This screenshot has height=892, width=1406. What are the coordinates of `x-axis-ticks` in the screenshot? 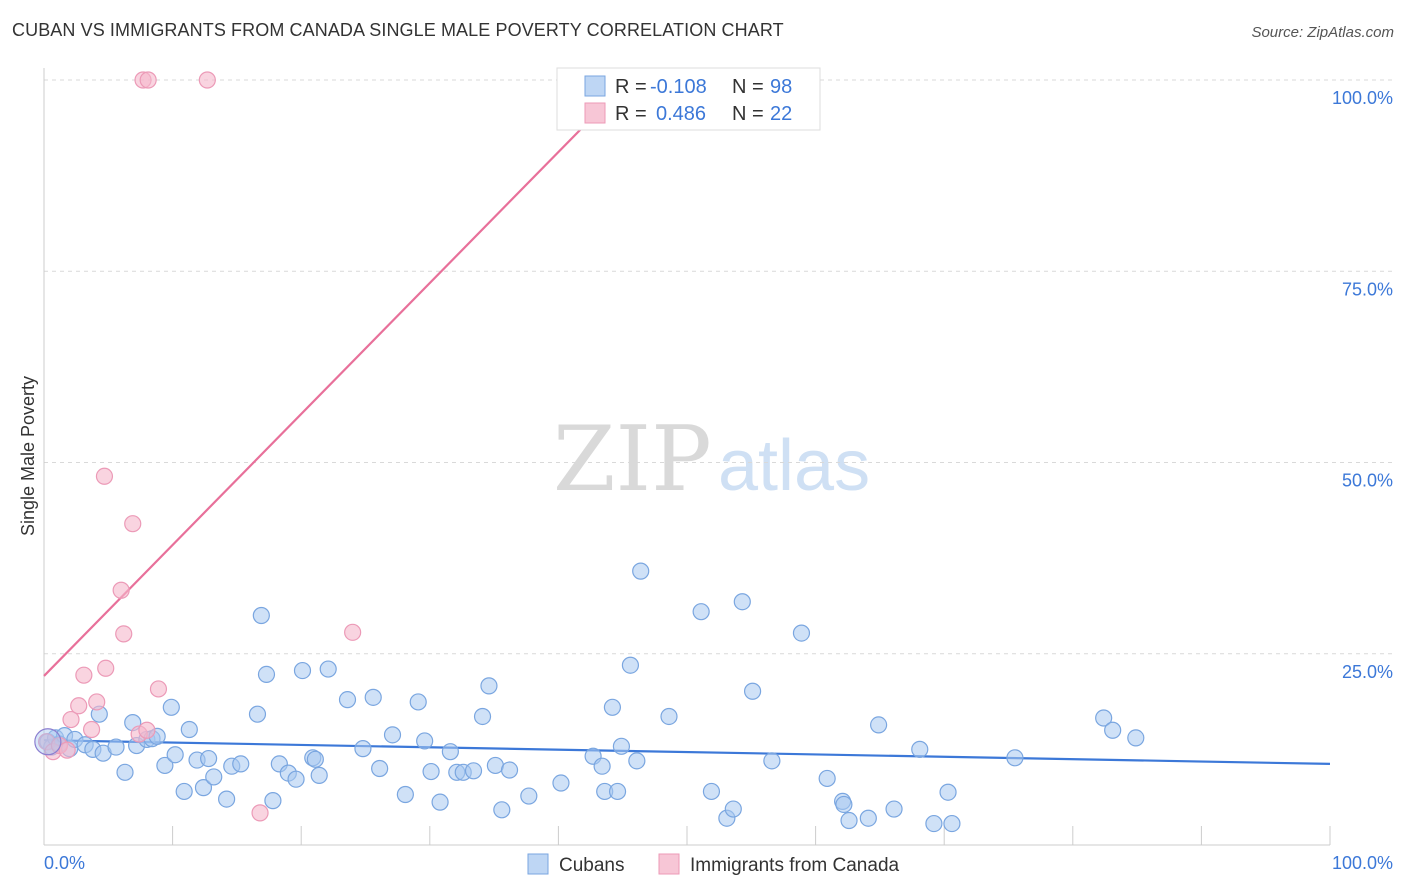 It's located at (751, 835).